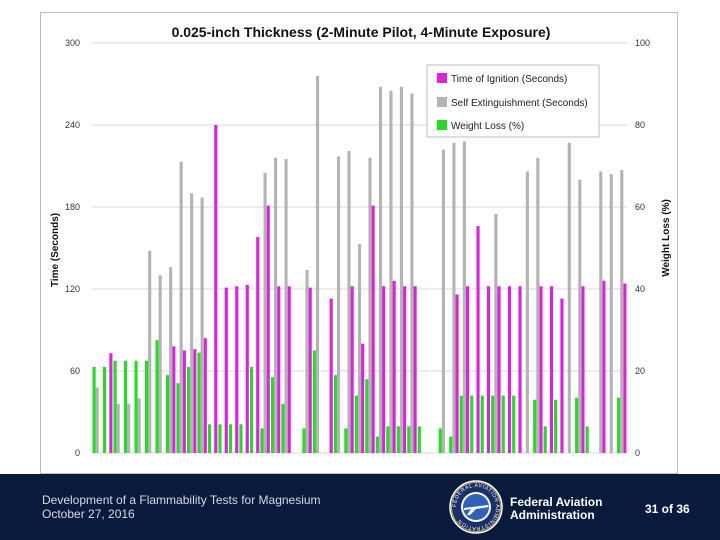  I want to click on legend-box, so click(513, 101).